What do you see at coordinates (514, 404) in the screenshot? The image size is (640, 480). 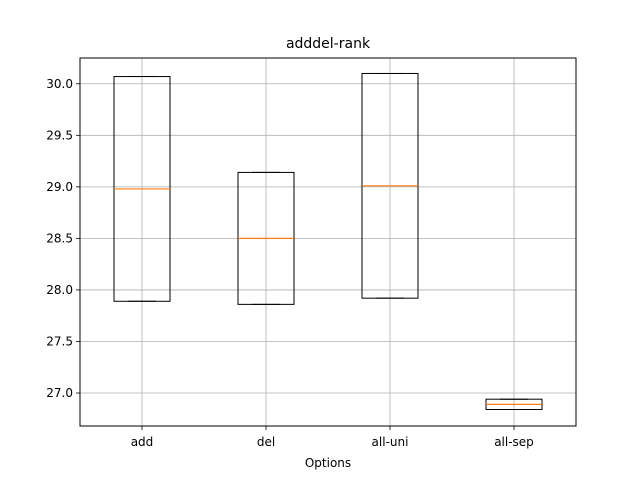 I see `box-all-sep` at bounding box center [514, 404].